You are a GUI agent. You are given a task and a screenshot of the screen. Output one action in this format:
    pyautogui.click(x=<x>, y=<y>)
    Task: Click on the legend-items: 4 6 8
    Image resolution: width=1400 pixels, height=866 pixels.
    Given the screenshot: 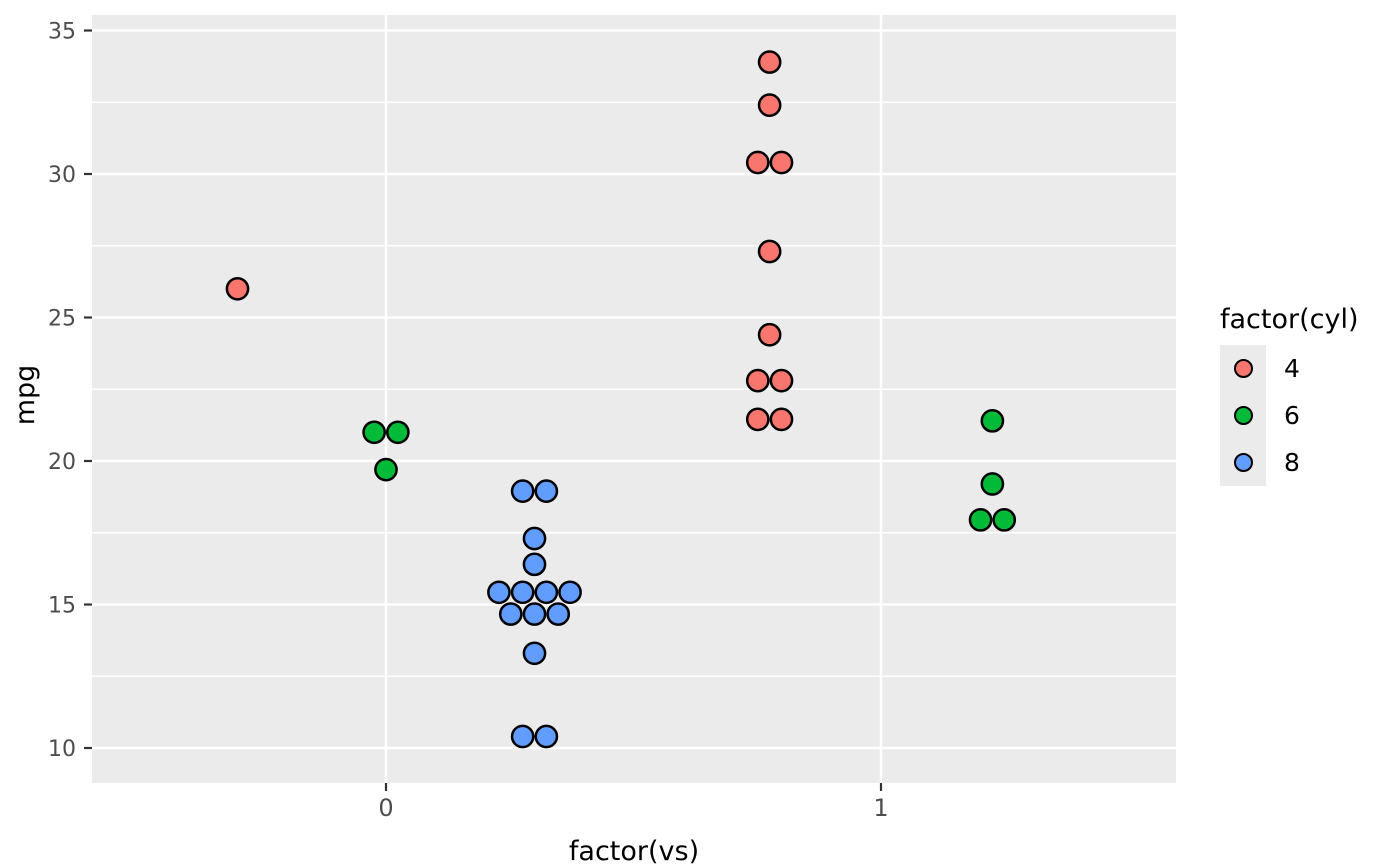 What is the action you would take?
    pyautogui.click(x=1305, y=415)
    